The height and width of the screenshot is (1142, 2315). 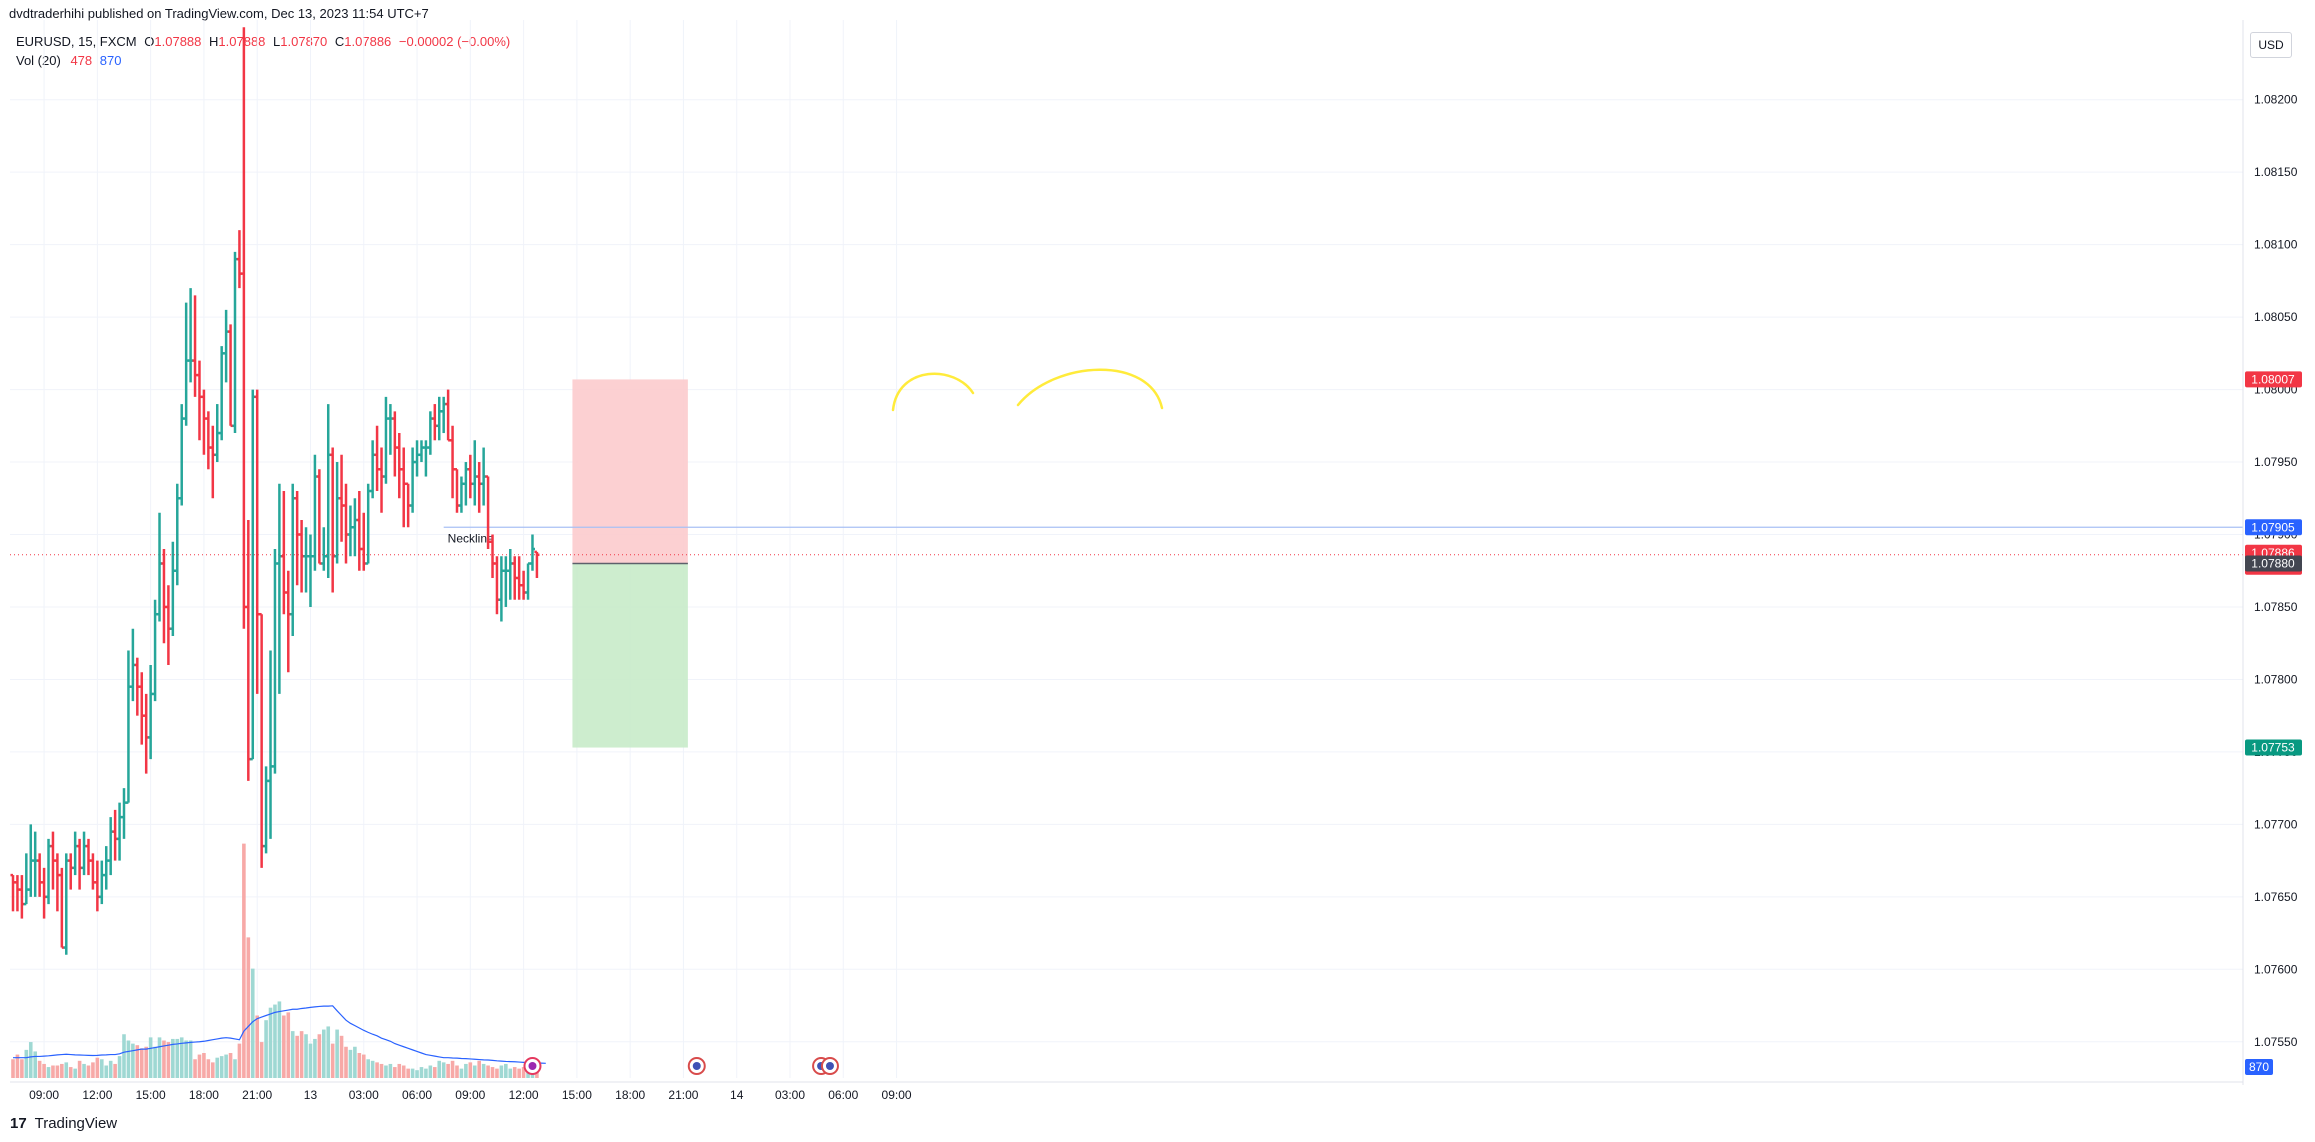 What do you see at coordinates (2276, 317) in the screenshot?
I see `price-tick-label: 1.08050` at bounding box center [2276, 317].